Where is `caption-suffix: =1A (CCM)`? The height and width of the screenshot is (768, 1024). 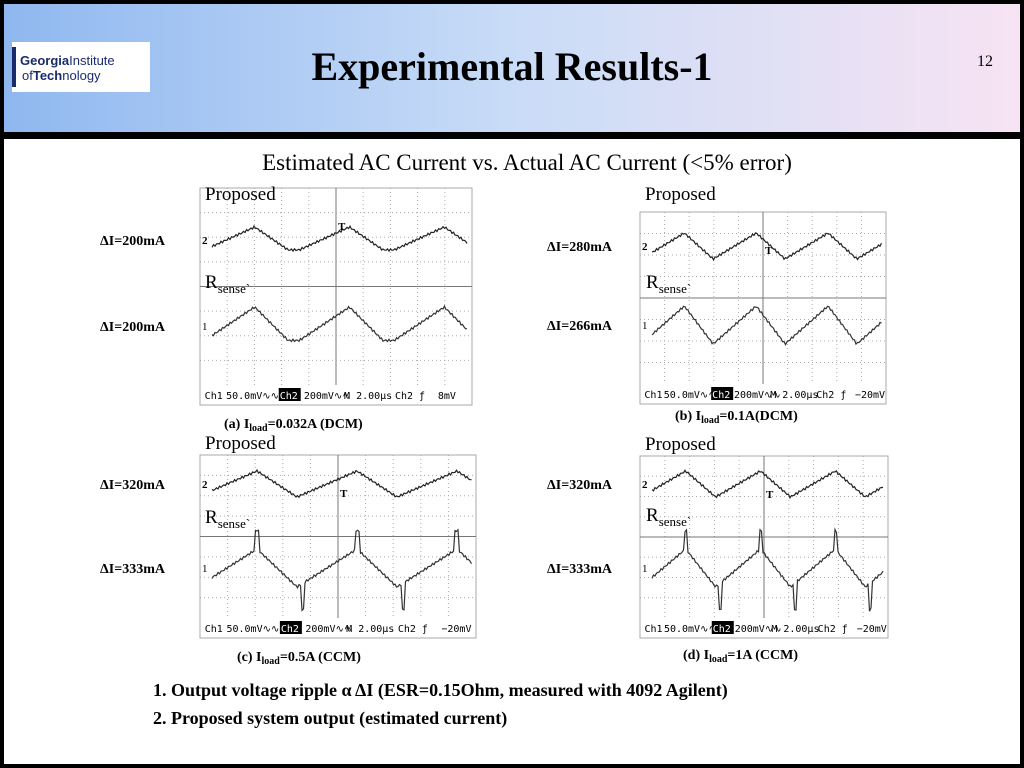 caption-suffix: =1A (CCM) is located at coordinates (762, 655).